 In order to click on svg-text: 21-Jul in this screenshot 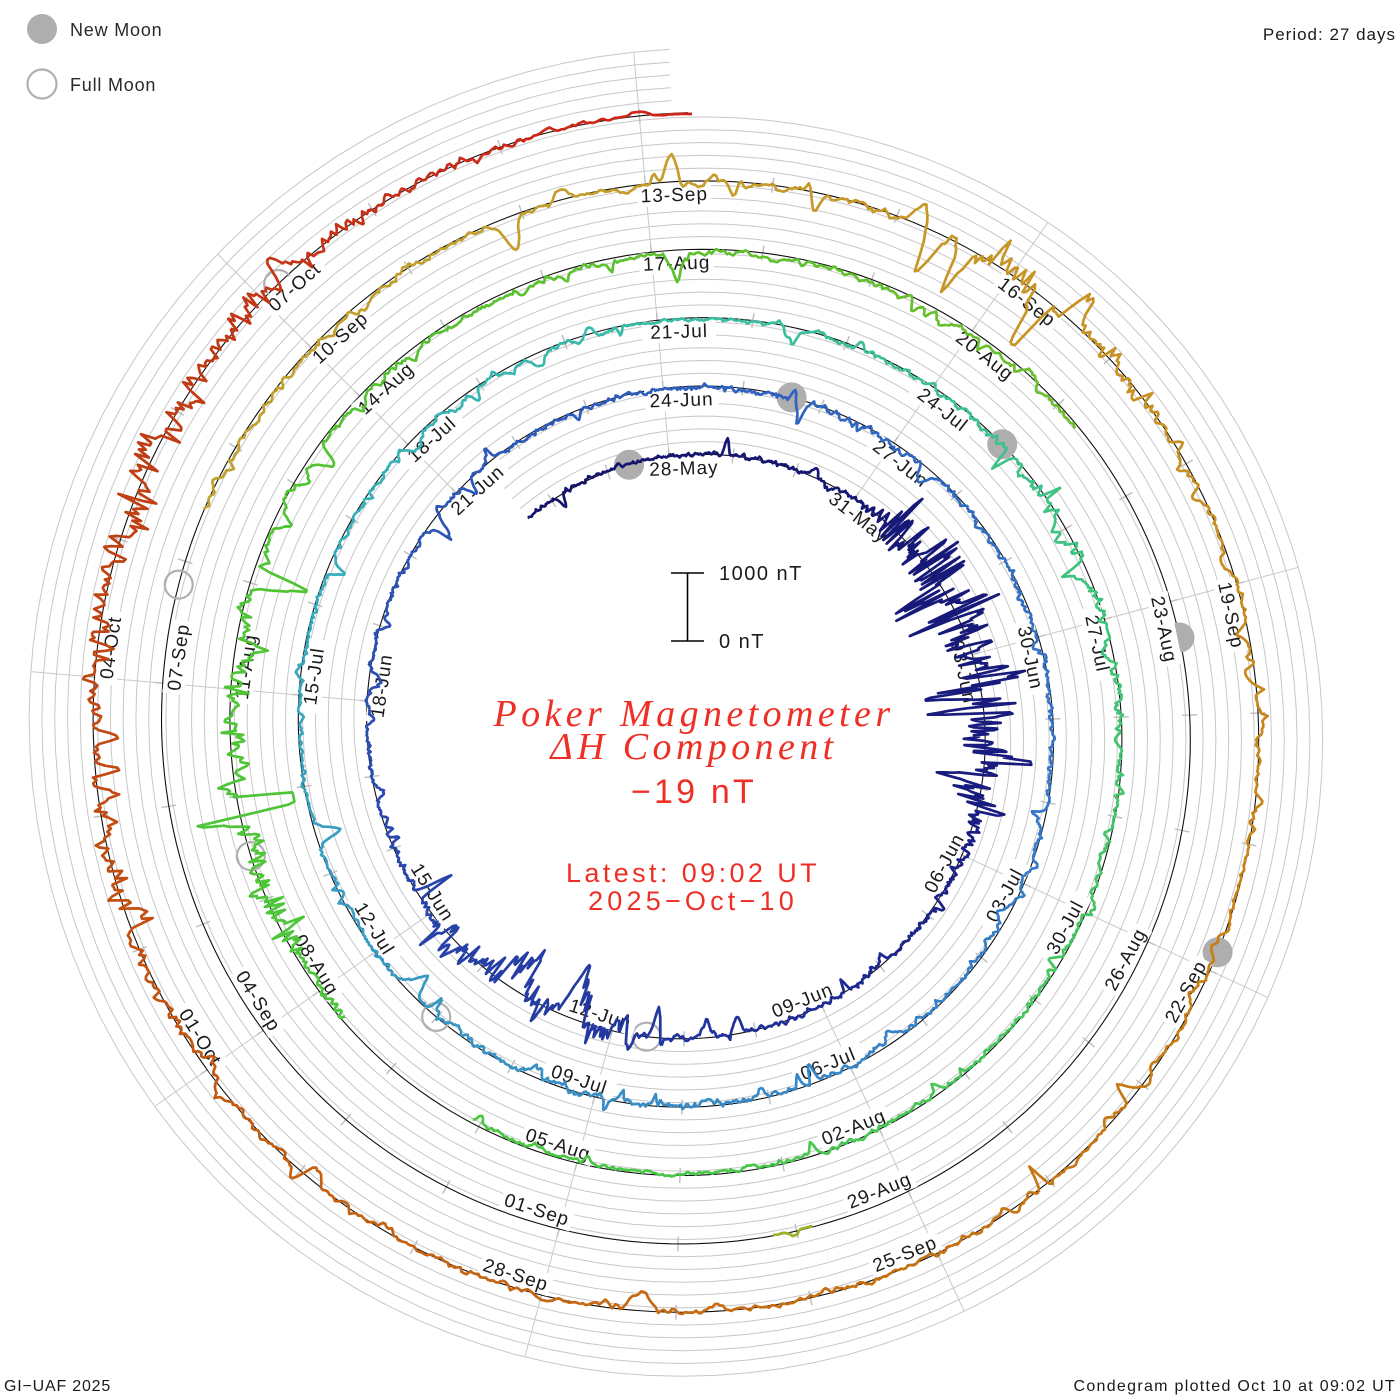, I will do `click(679, 332)`.